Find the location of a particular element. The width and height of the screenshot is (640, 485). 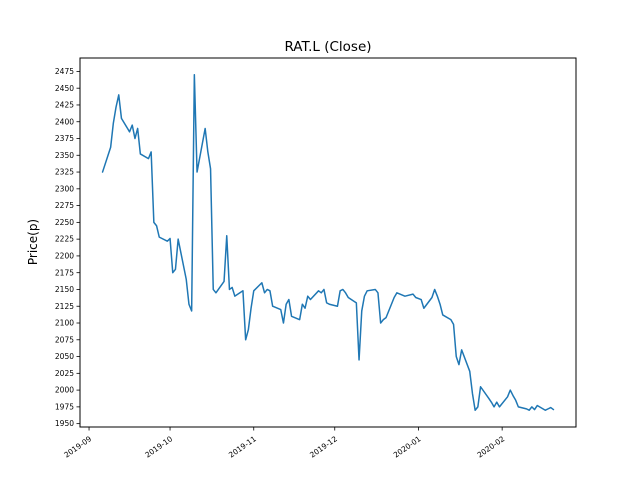

y-axis-label: Price(p) is located at coordinates (33, 242).